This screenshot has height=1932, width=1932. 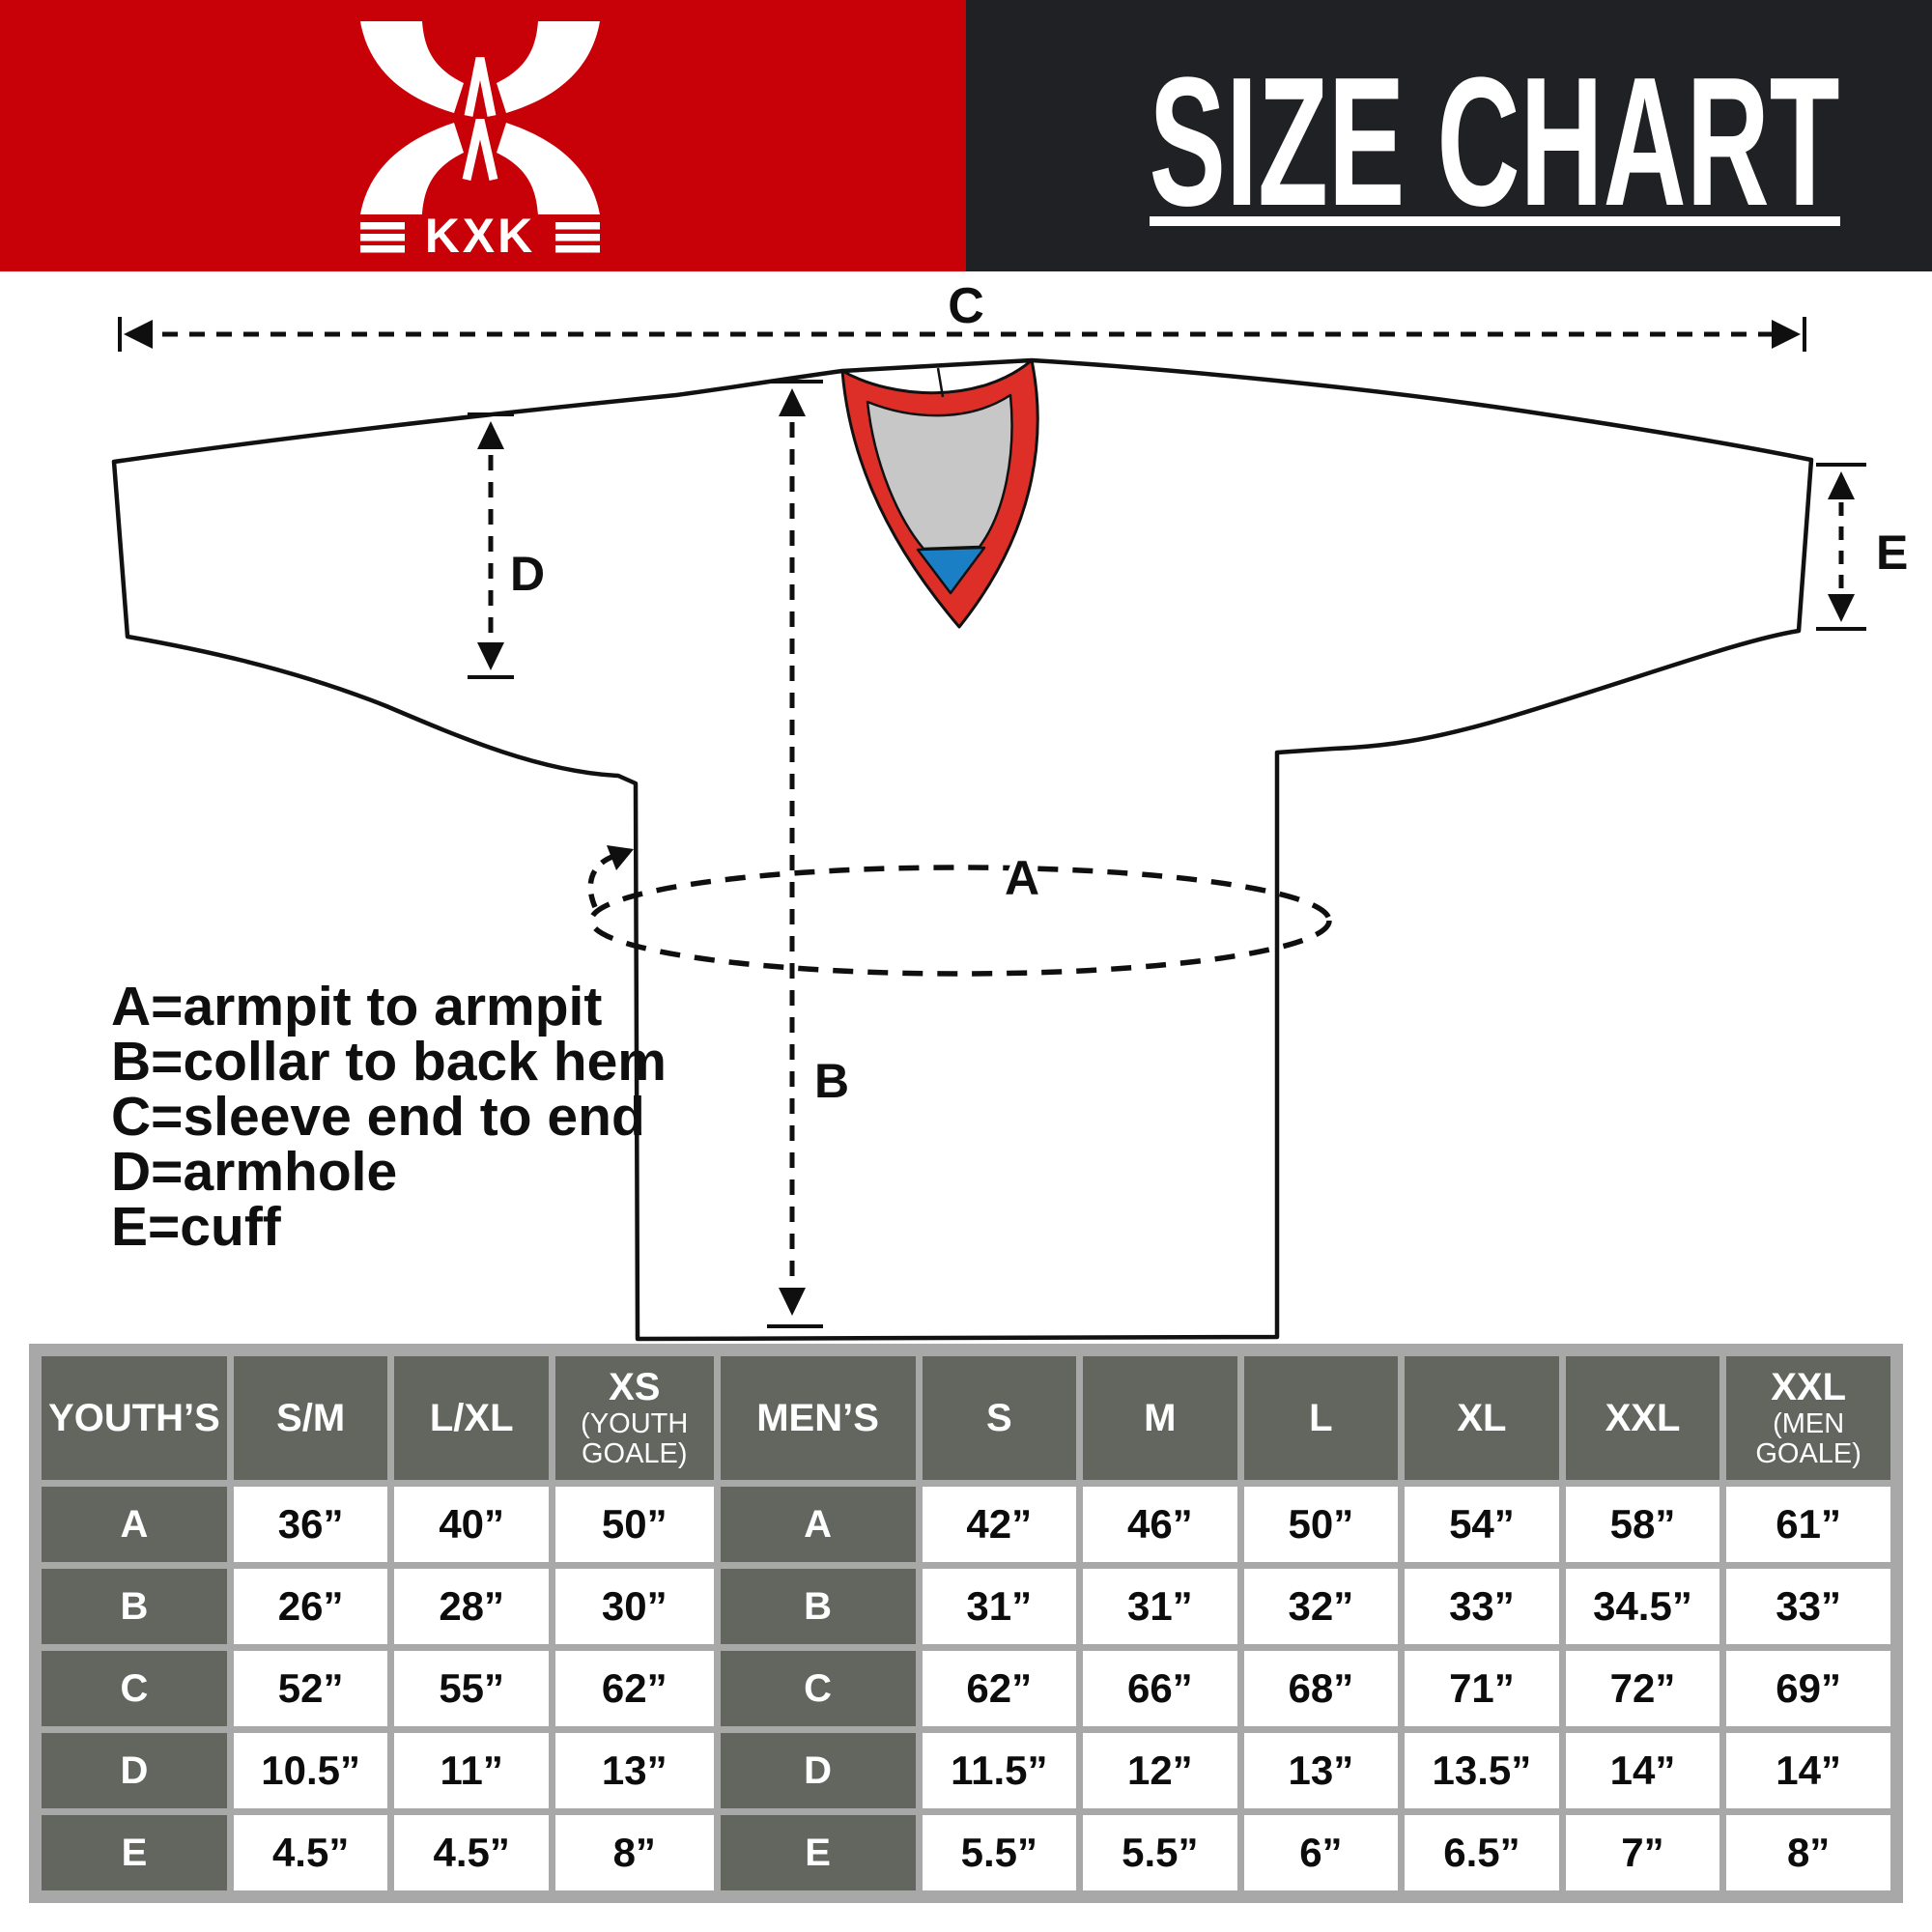 What do you see at coordinates (1642, 1606) in the screenshot?
I see `size-value: 34.5”` at bounding box center [1642, 1606].